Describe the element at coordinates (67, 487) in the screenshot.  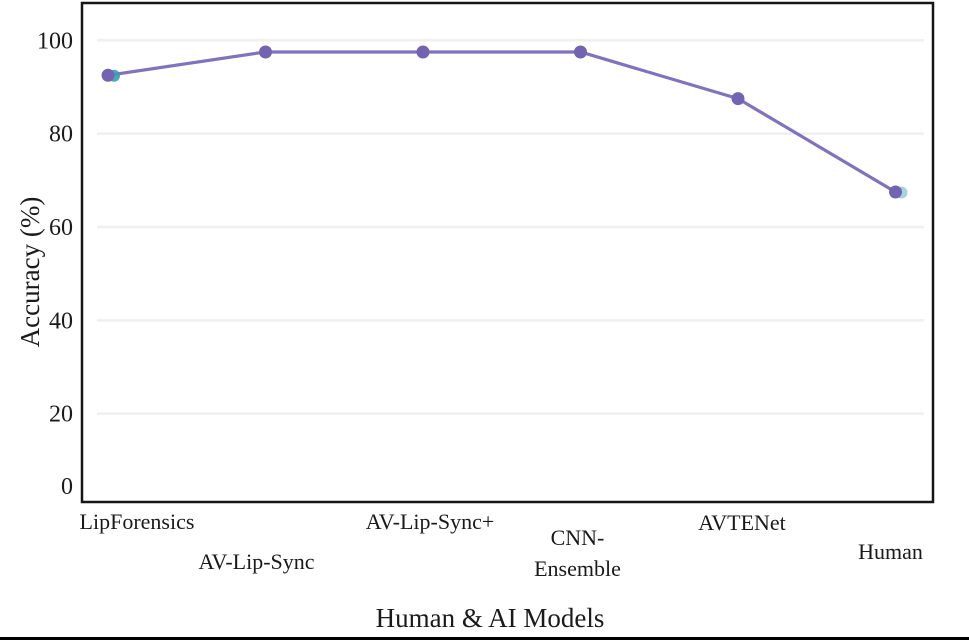
I see `y-tick-label: 0` at that location.